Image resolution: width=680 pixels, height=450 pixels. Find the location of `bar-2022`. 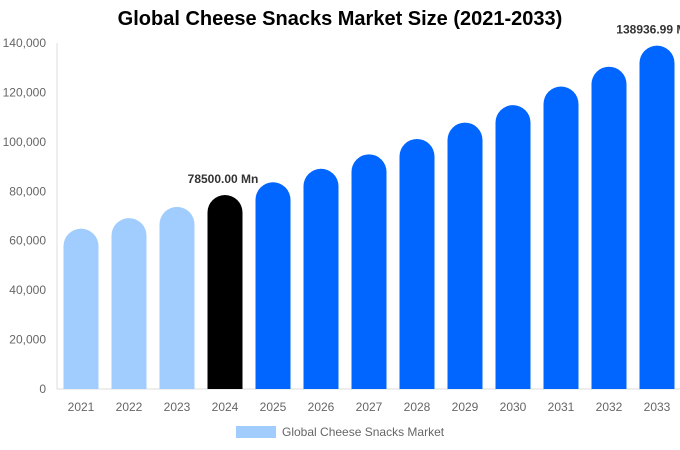

bar-2022 is located at coordinates (129, 303).